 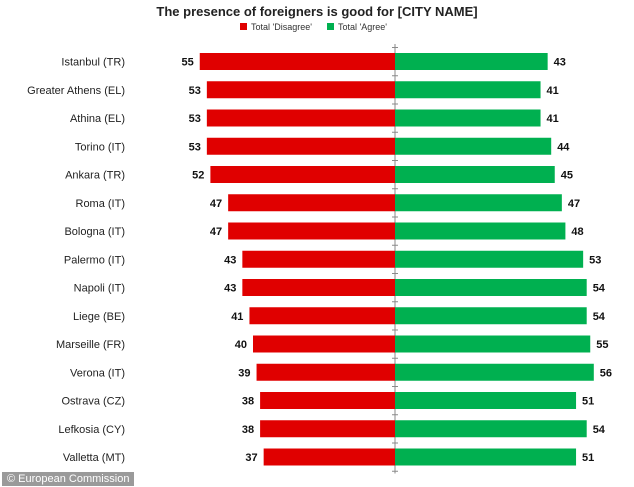 What do you see at coordinates (243, 26) in the screenshot?
I see `legend-swatch-disagree` at bounding box center [243, 26].